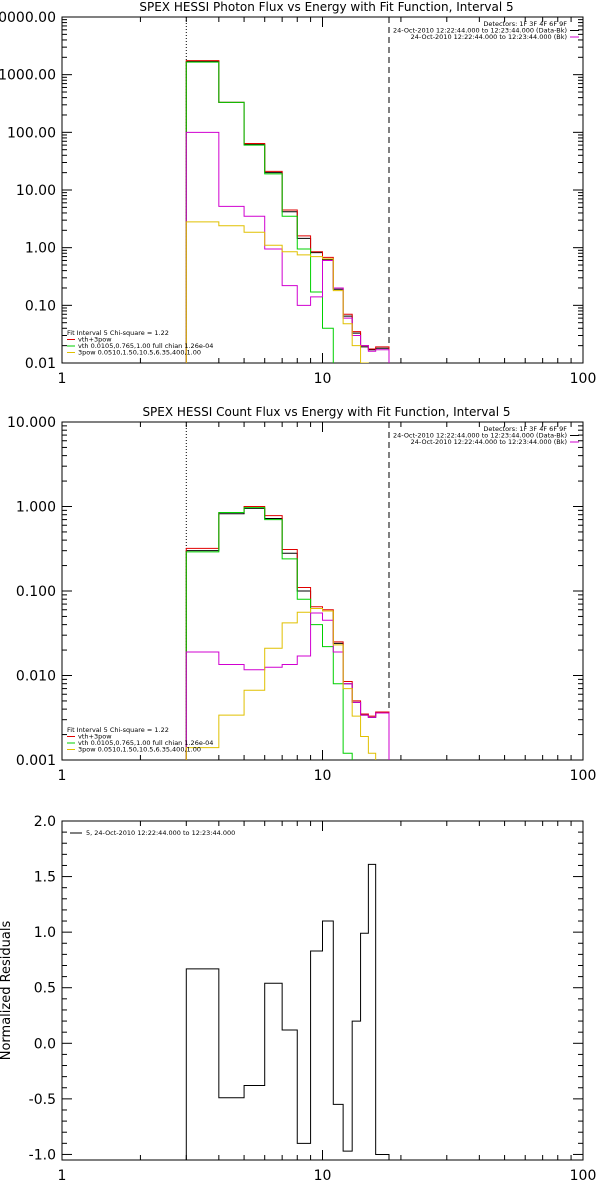 This screenshot has height=1200, width=600. What do you see at coordinates (31, 423) in the screenshot?
I see `y-tick-label: 10.000` at bounding box center [31, 423].